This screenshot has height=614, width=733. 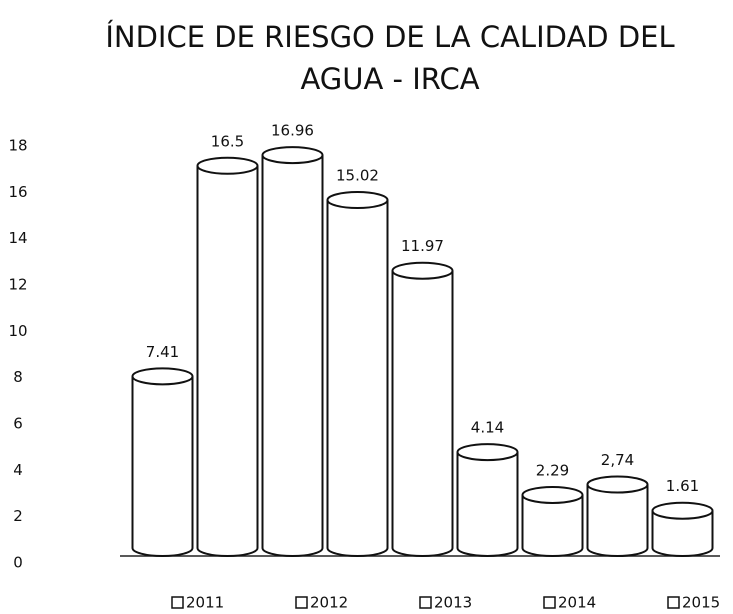 What do you see at coordinates (701, 603) in the screenshot?
I see `legend-label: 2015` at bounding box center [701, 603].